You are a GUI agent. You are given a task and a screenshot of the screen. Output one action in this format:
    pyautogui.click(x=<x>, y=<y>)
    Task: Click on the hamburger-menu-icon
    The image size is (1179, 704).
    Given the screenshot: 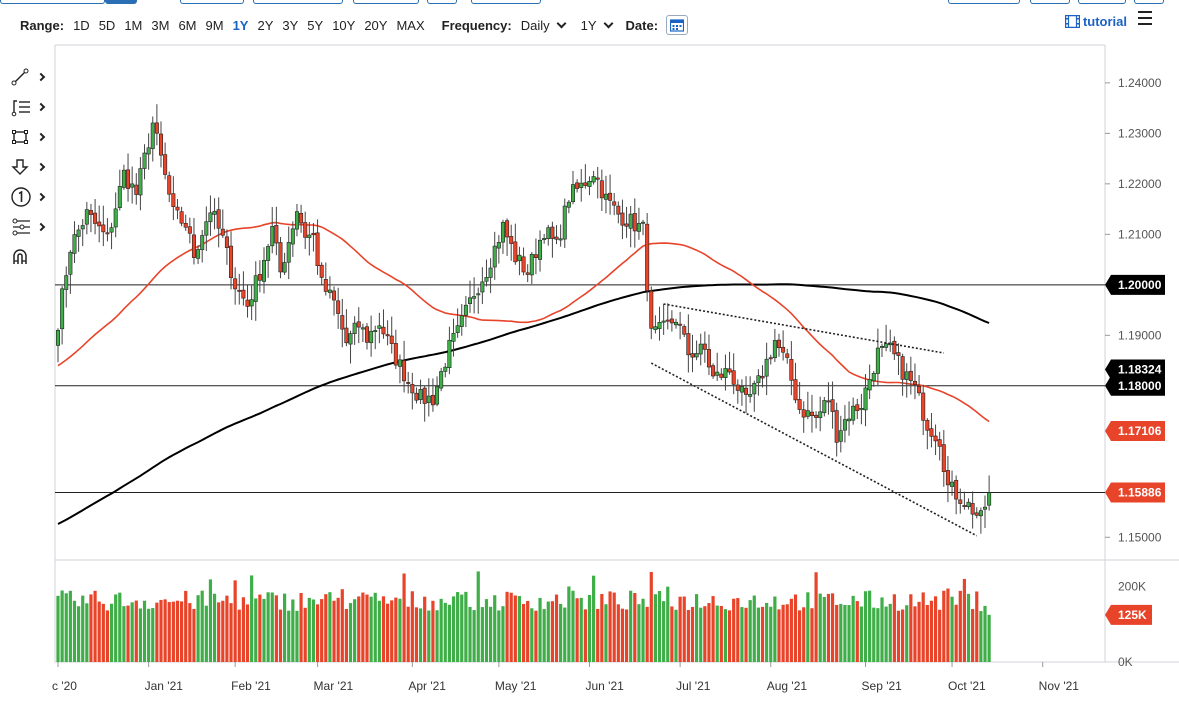 What is the action you would take?
    pyautogui.click(x=1145, y=18)
    